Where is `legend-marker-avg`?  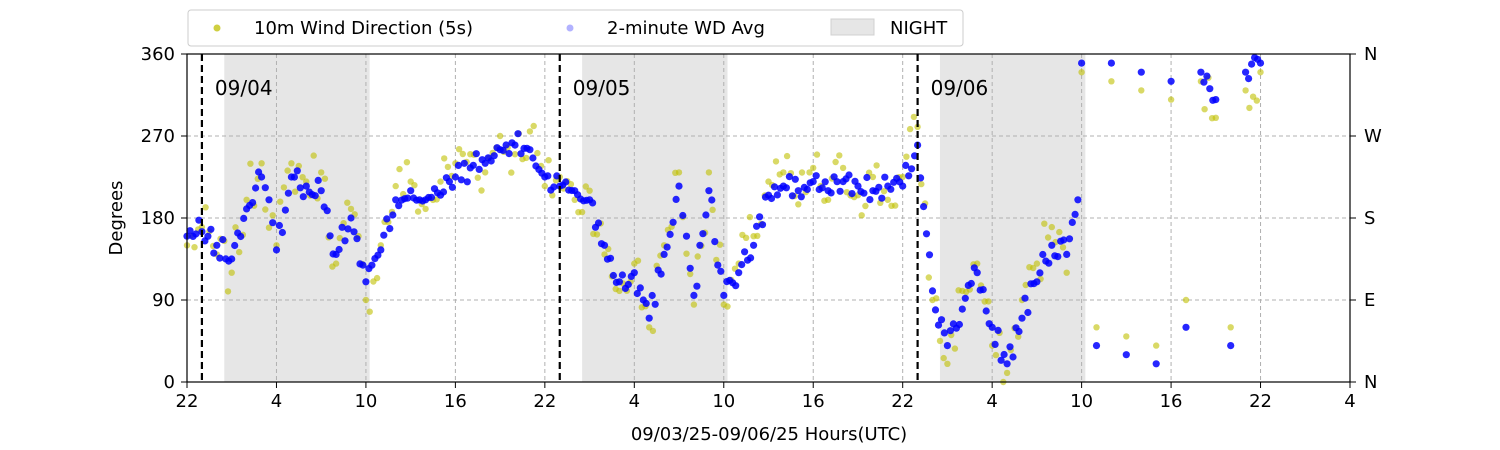 legend-marker-avg is located at coordinates (570, 28).